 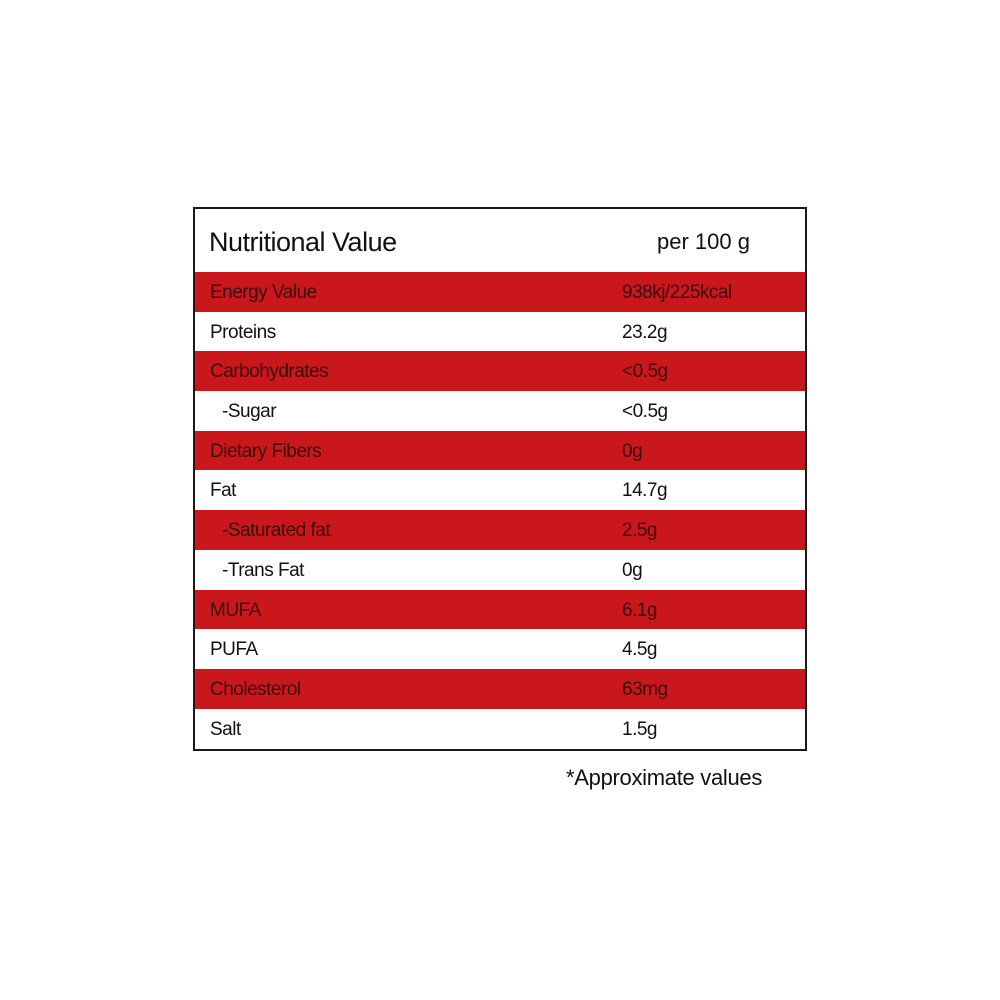 I want to click on table-row: Dietary Fibers 0g, so click(x=500, y=450).